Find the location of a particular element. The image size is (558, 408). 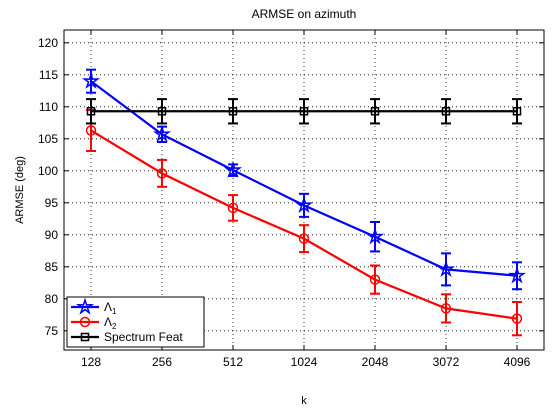

y-axis-label: ARMSE (deg) is located at coordinates (20, 190).